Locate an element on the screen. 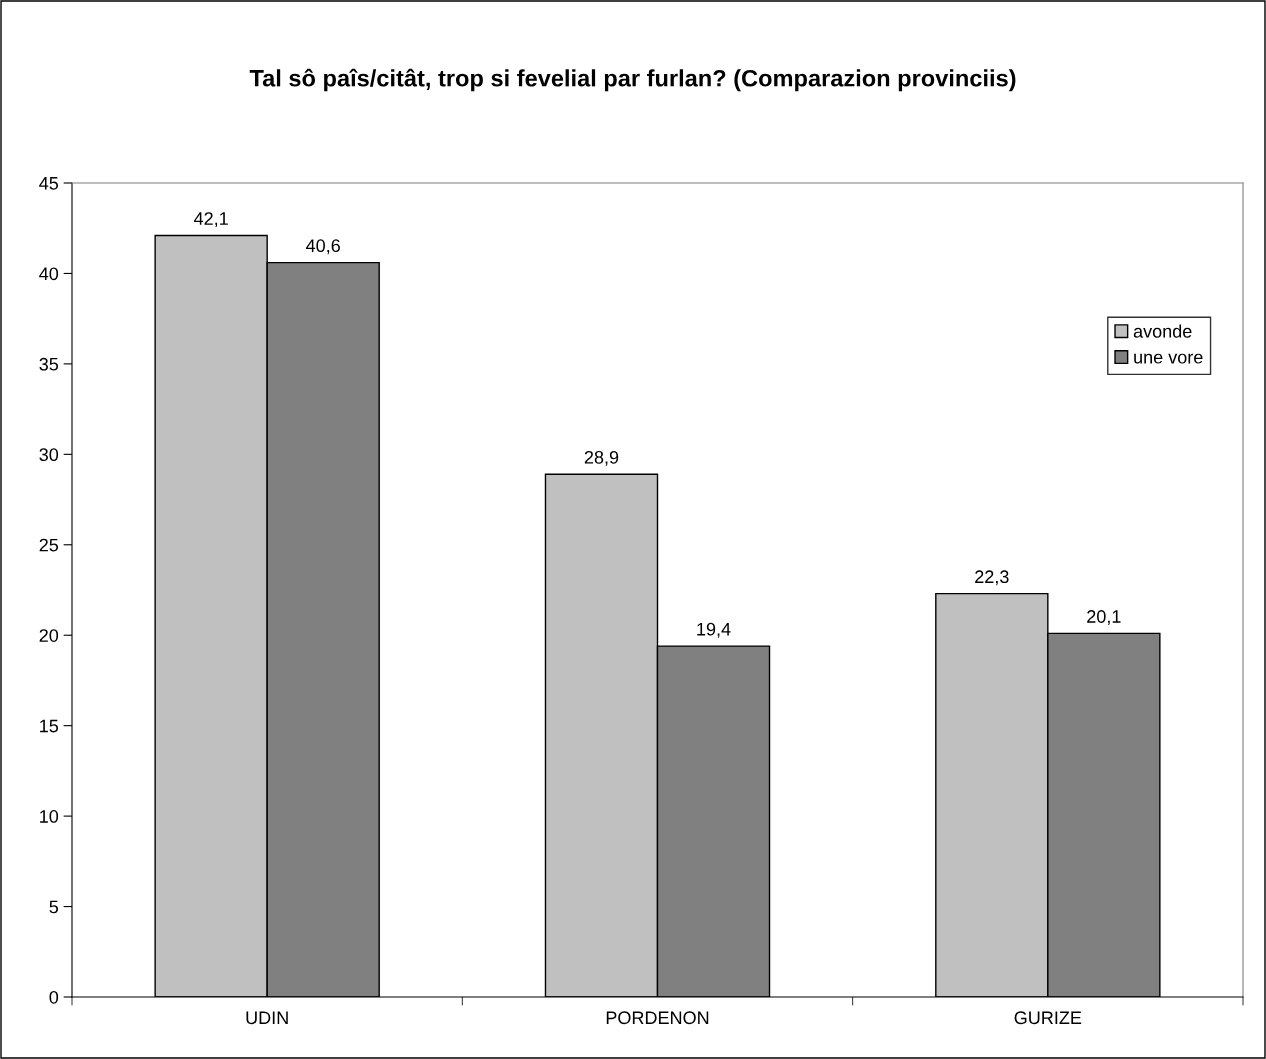  chart-title: Tal sô paîs/citât, trop si fevelial par furlan? (Comparazion provinciis) is located at coordinates (632, 80).